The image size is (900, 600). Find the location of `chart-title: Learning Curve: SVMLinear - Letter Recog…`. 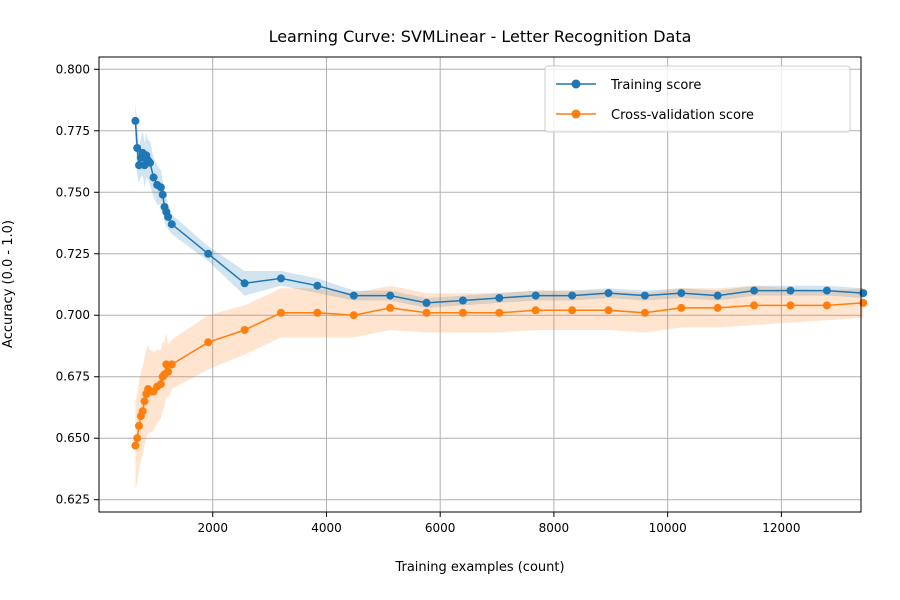

chart-title: Learning Curve: SVMLinear - Letter Recog… is located at coordinates (480, 36).